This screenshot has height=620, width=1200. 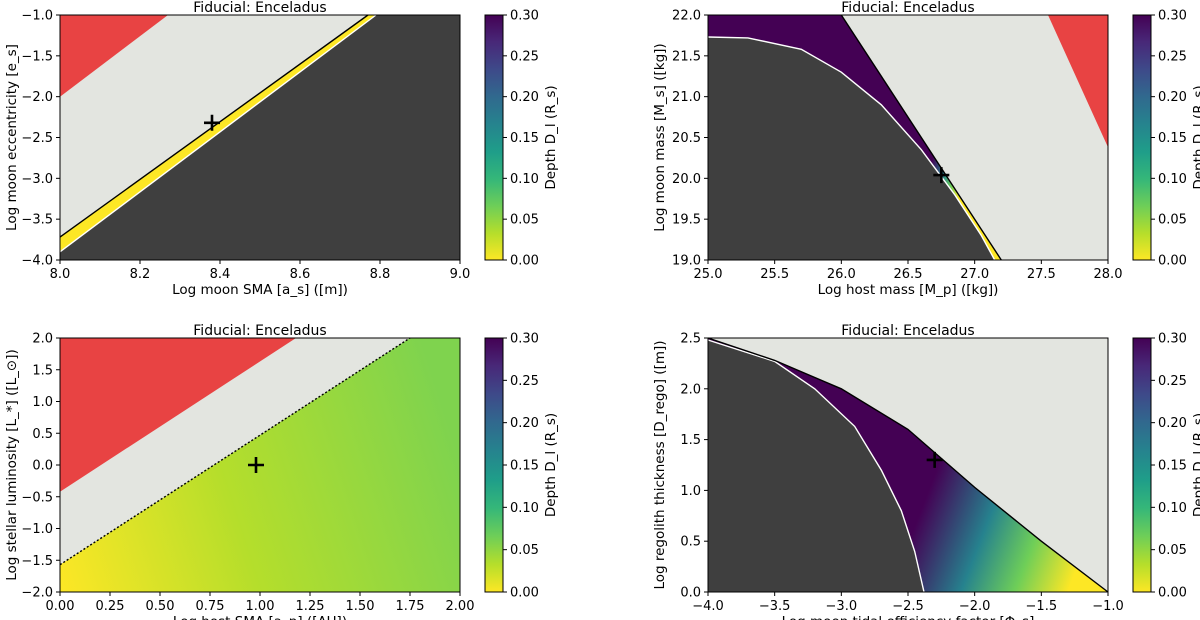 I want to click on x-tick-label: 8.6, so click(x=300, y=274).